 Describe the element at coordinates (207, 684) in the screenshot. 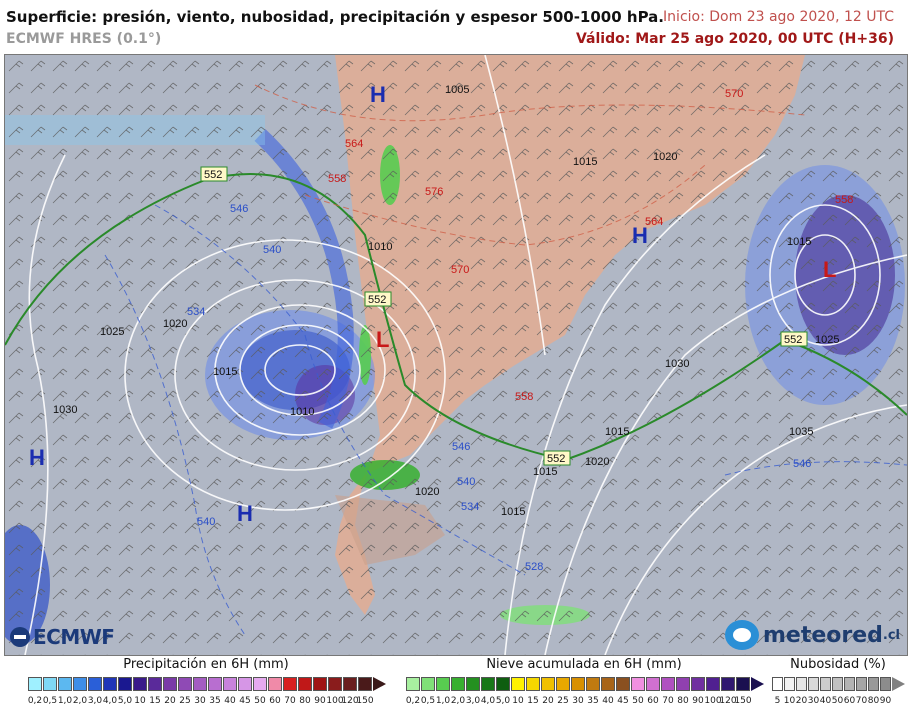

I see `precip-color-scale` at that location.